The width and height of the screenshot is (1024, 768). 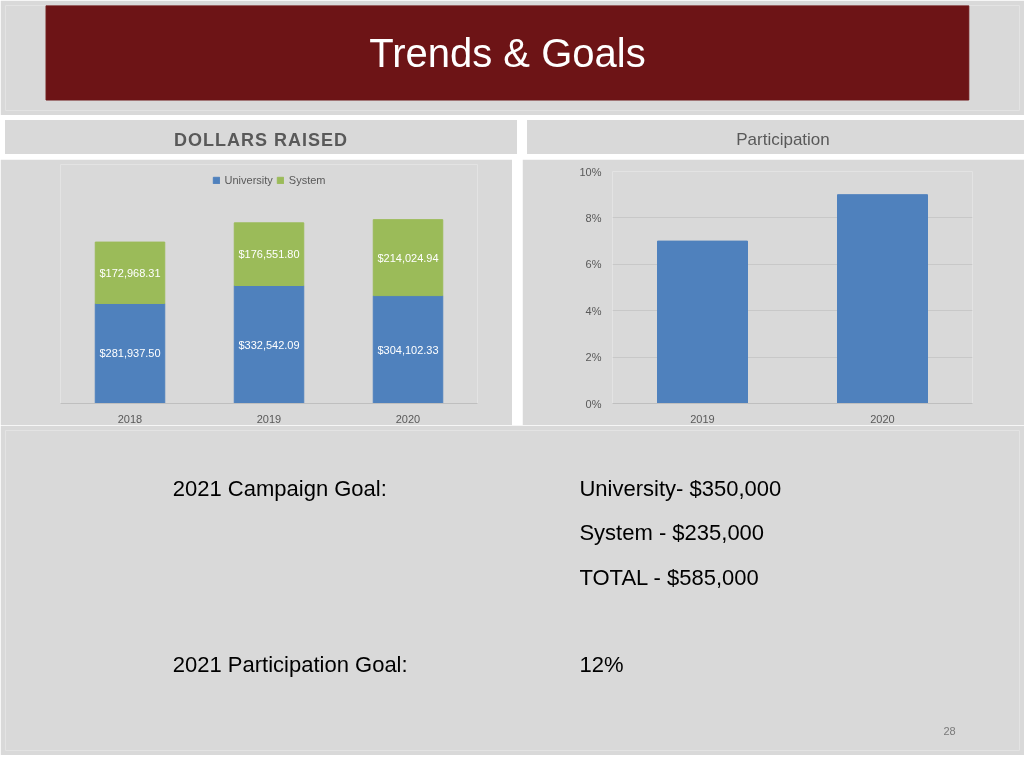 What do you see at coordinates (593, 264) in the screenshot?
I see `y-tick-label: 6%` at bounding box center [593, 264].